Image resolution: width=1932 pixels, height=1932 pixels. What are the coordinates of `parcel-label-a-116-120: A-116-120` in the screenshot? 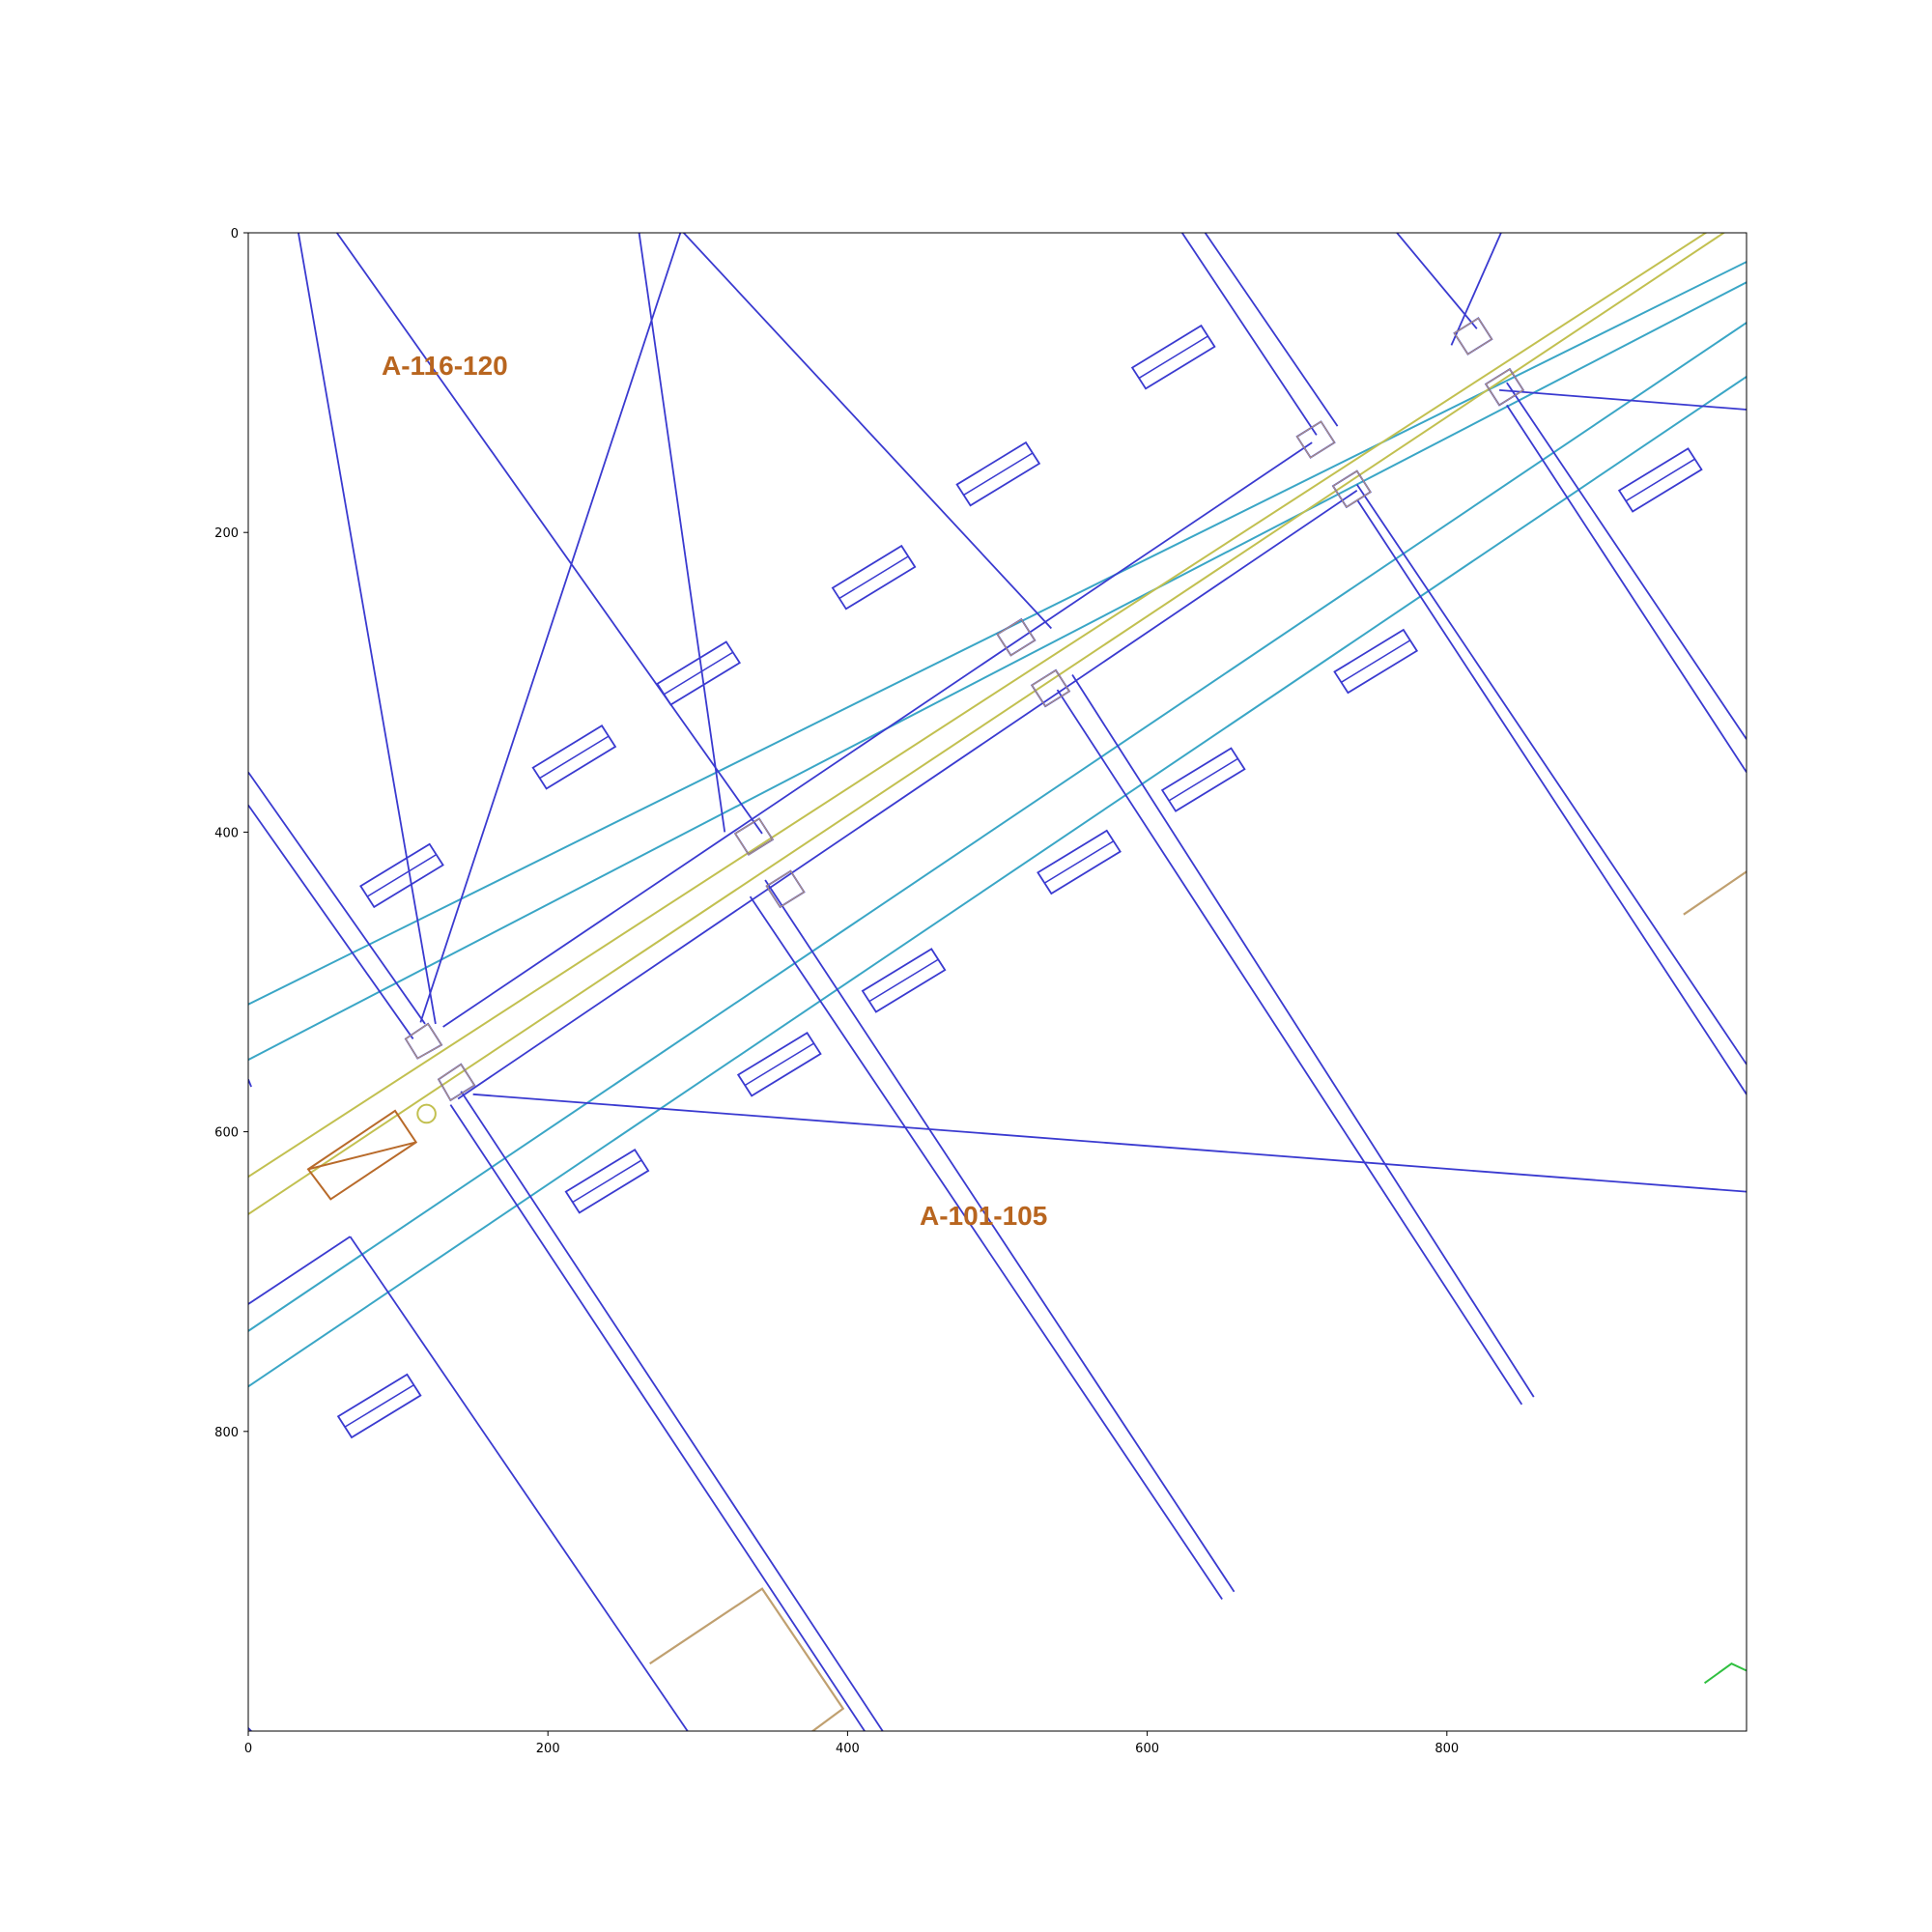 It's located at (445, 366).